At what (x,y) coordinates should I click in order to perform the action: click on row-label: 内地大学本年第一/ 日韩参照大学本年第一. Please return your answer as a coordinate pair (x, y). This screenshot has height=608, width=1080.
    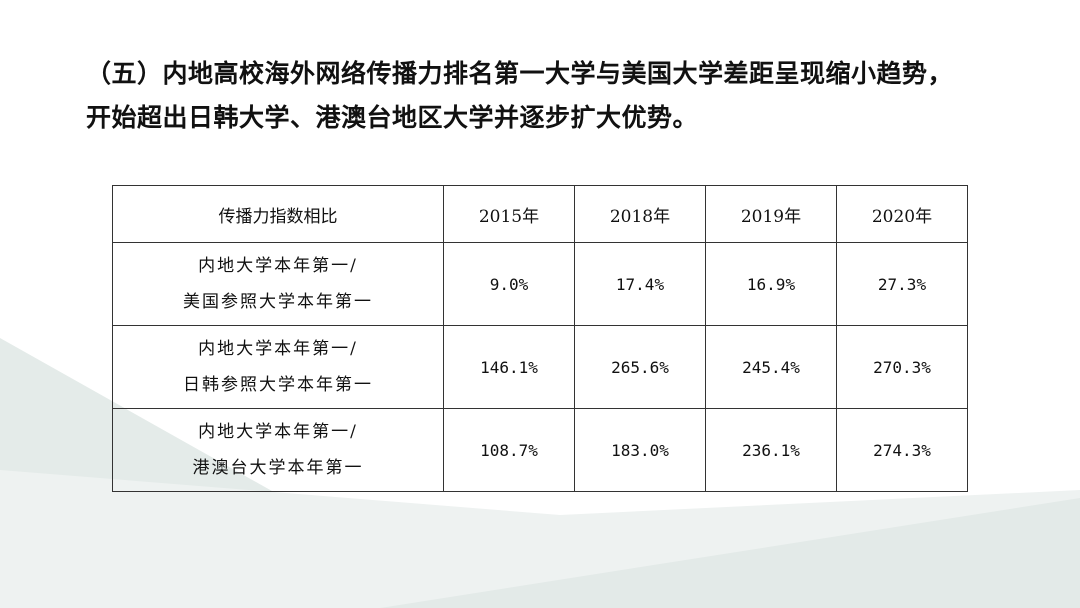
    Looking at the image, I should click on (278, 367).